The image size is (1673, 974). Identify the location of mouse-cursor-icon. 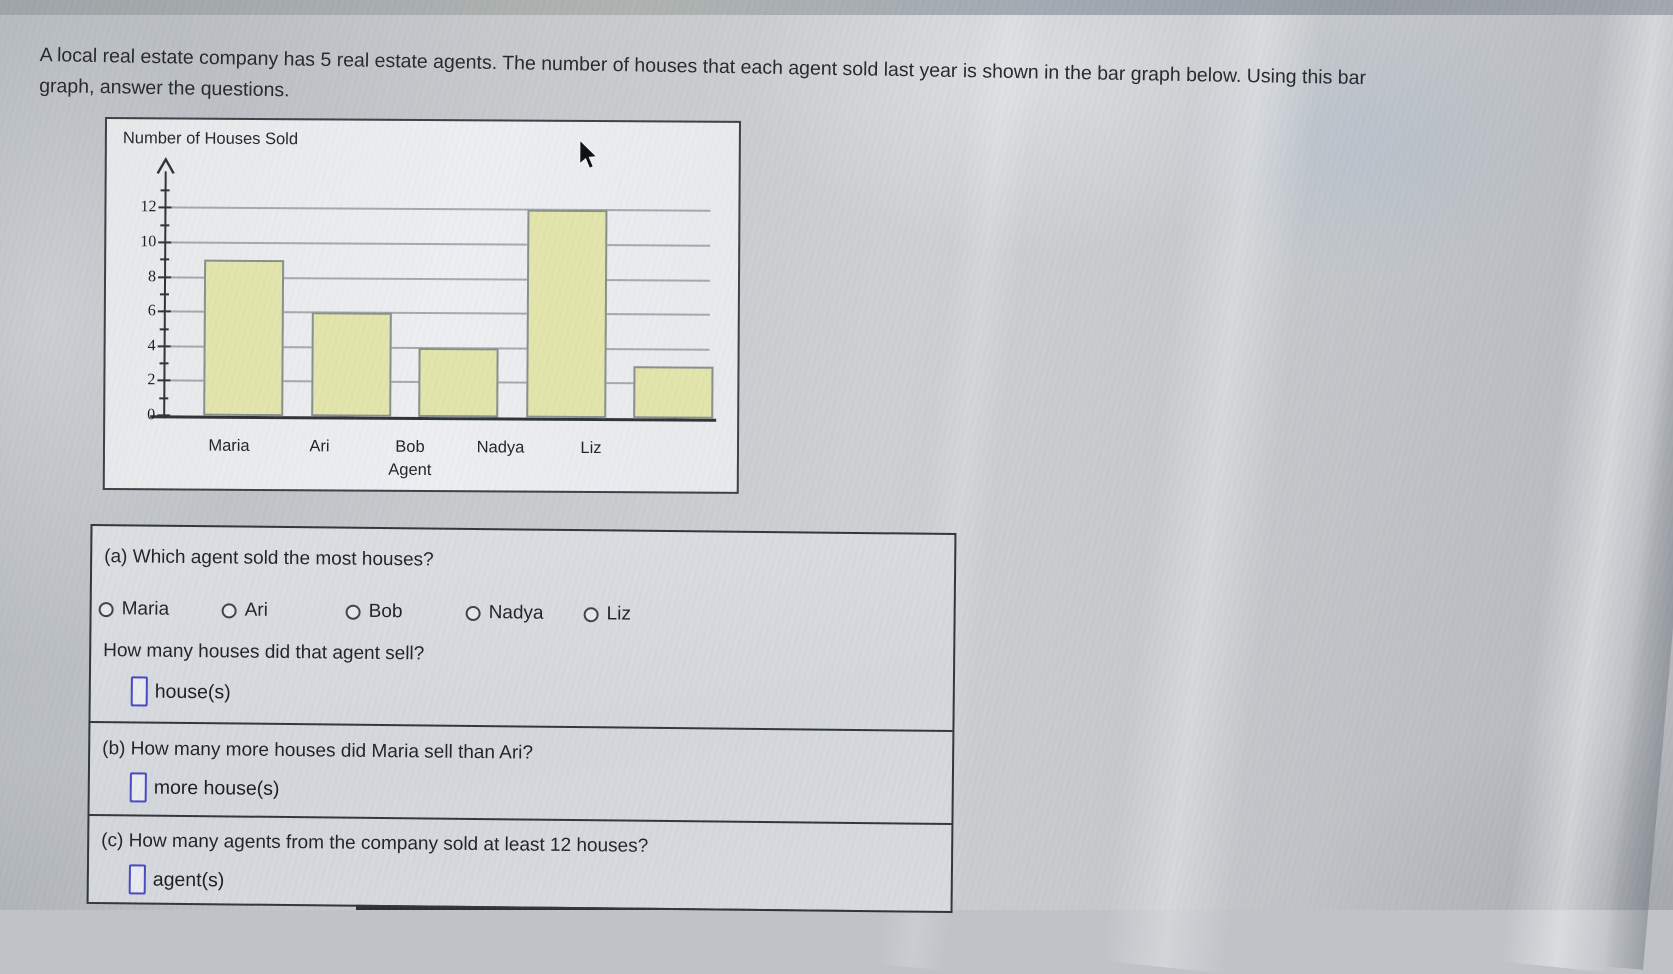
(589, 154).